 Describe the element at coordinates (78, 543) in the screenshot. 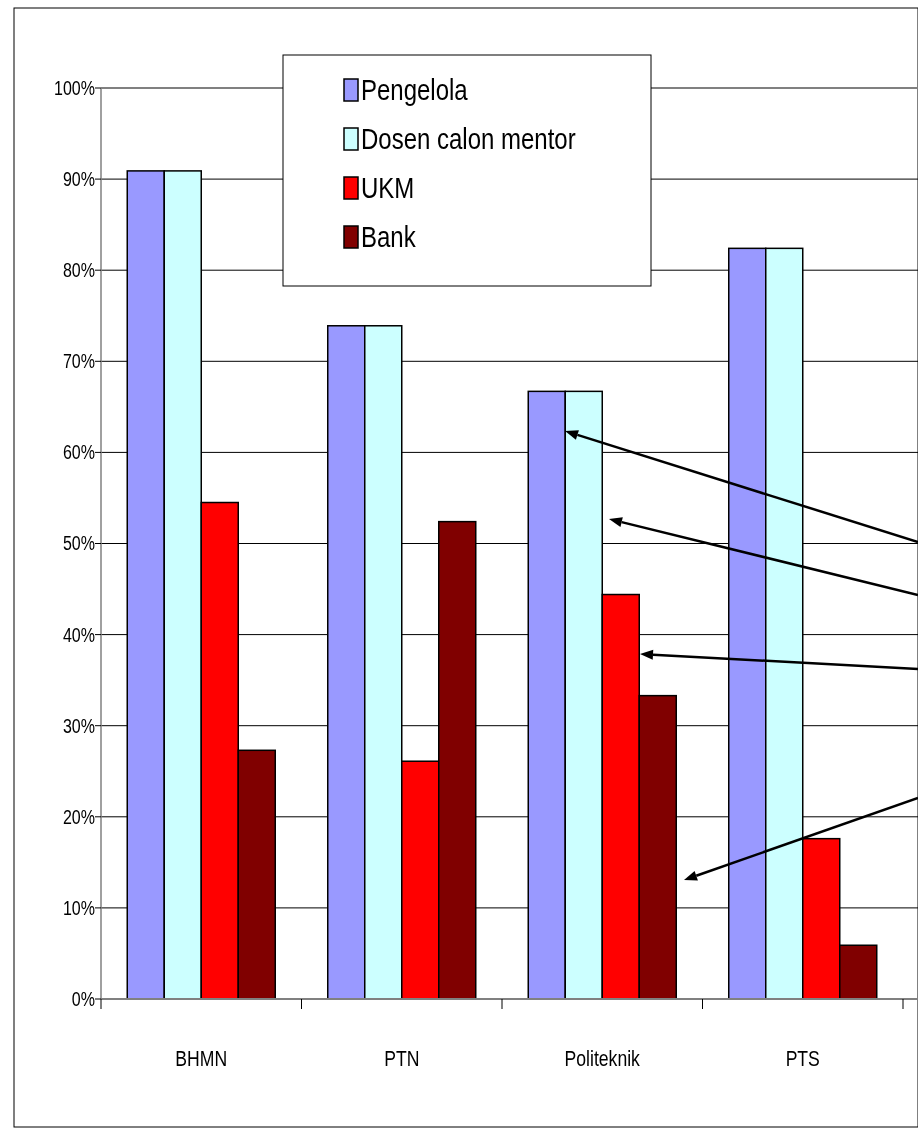

I see `y-tick-label: 50%` at that location.